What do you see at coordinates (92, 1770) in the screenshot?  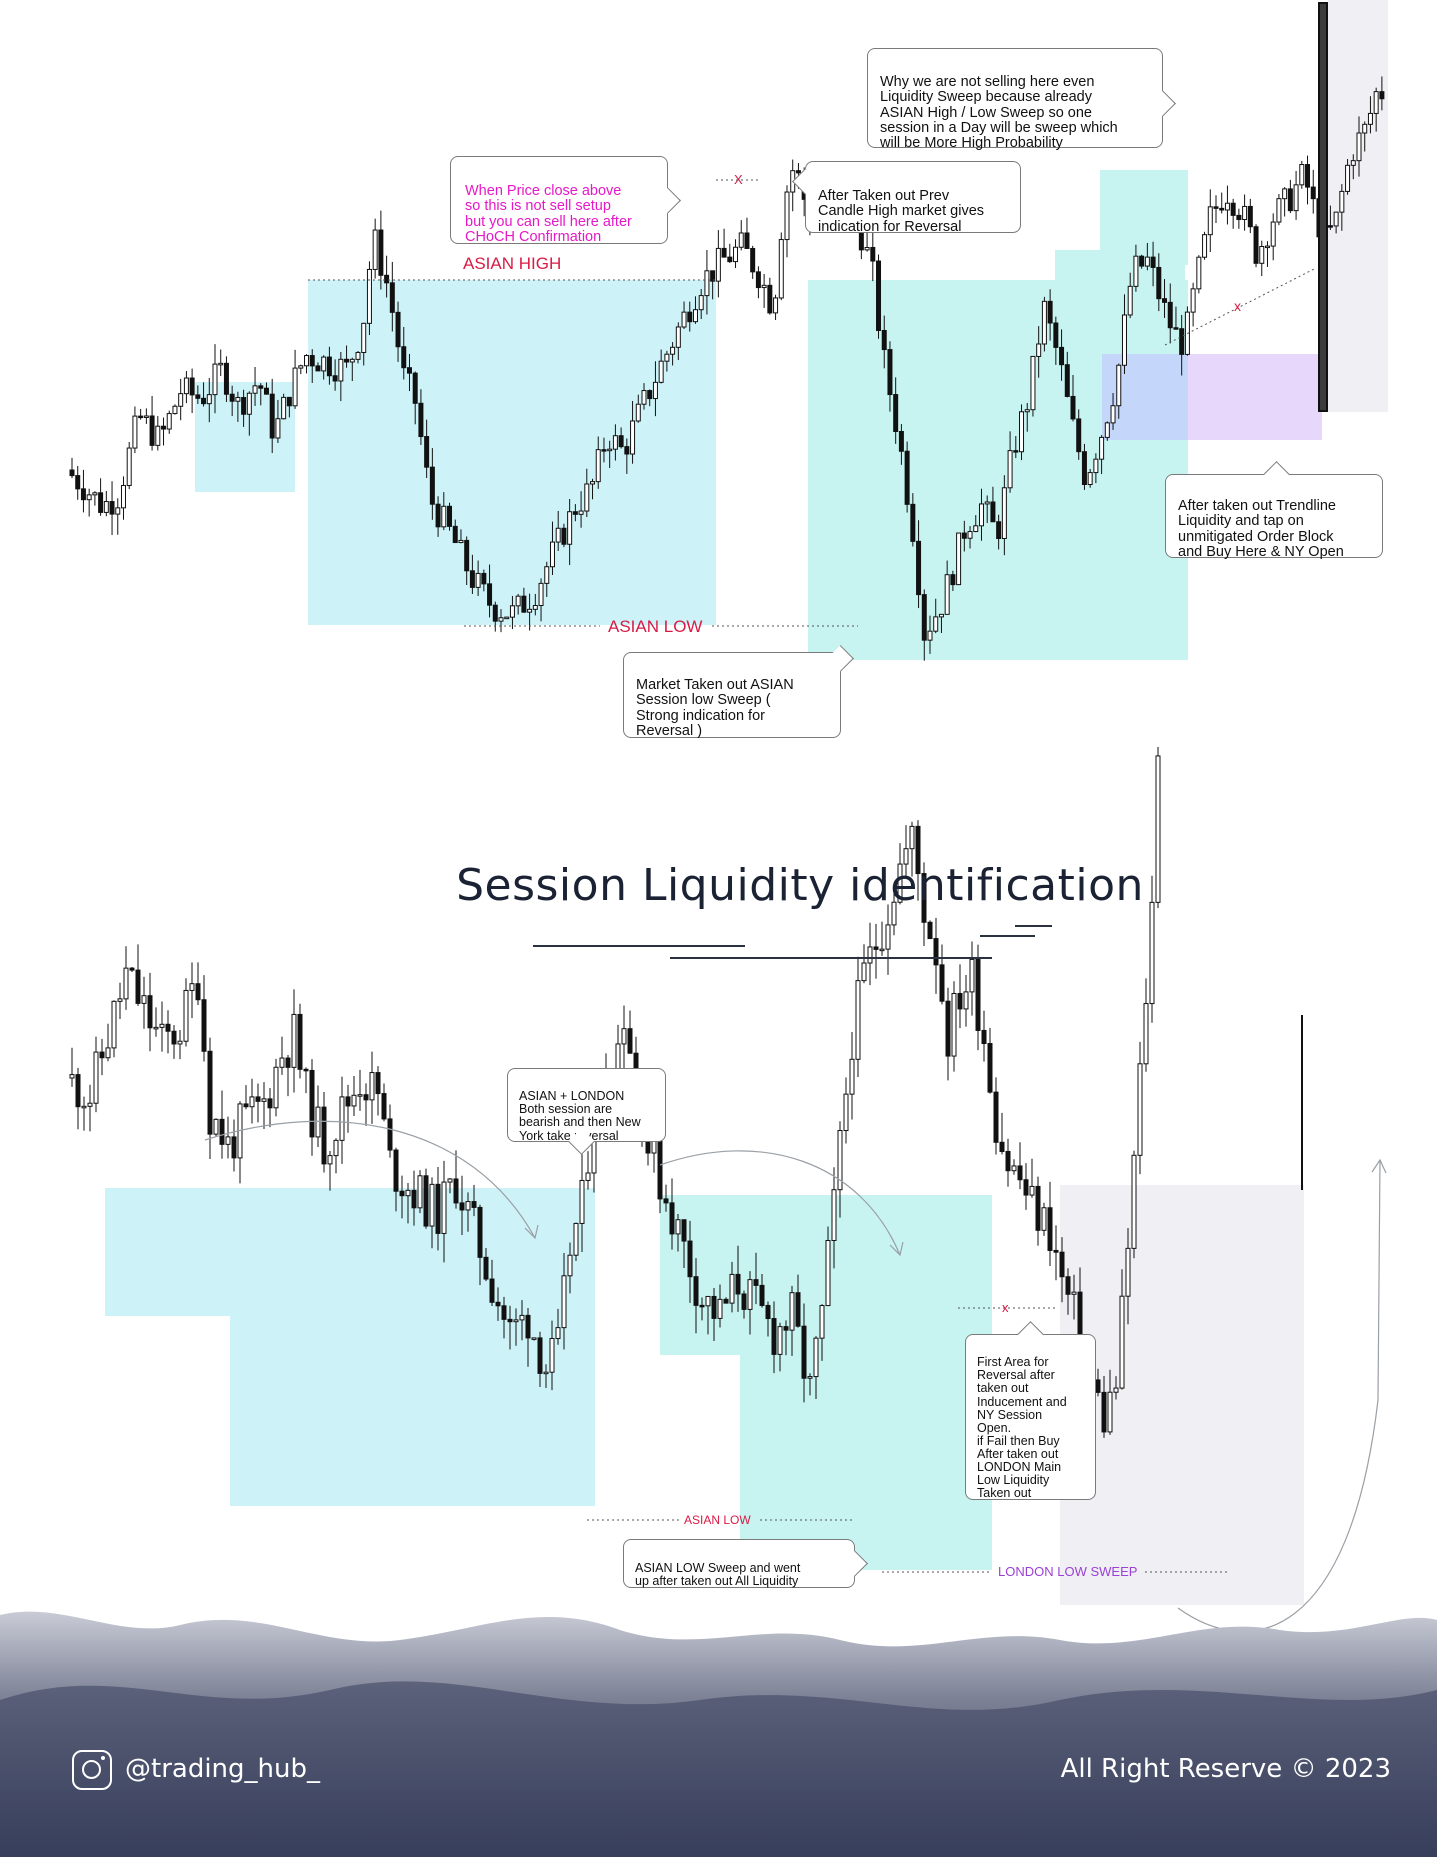 I see `instagram-icon` at bounding box center [92, 1770].